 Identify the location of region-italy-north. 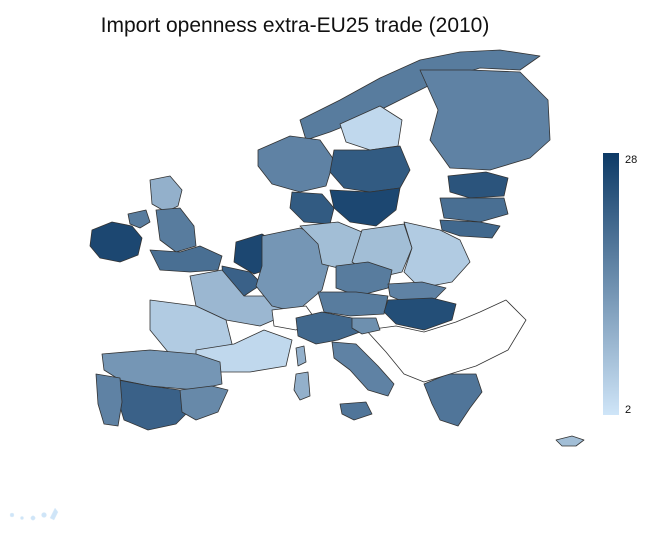
(328, 328).